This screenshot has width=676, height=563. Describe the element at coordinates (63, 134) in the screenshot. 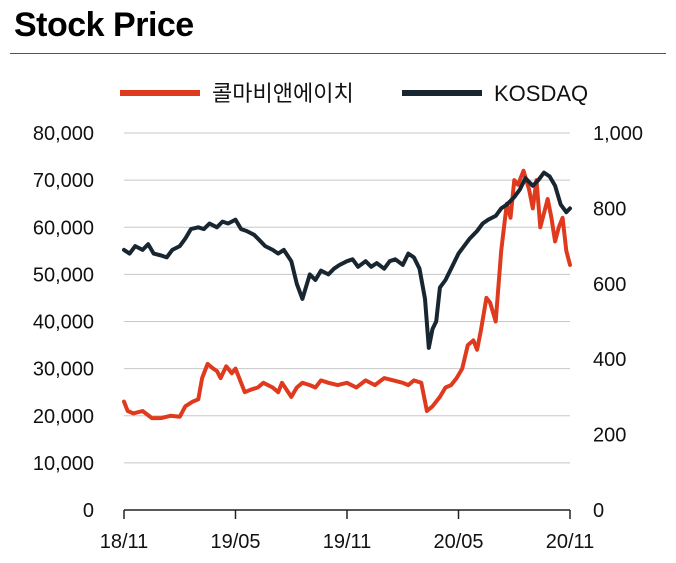

I see `left-axis-tick-label: 80,000` at that location.